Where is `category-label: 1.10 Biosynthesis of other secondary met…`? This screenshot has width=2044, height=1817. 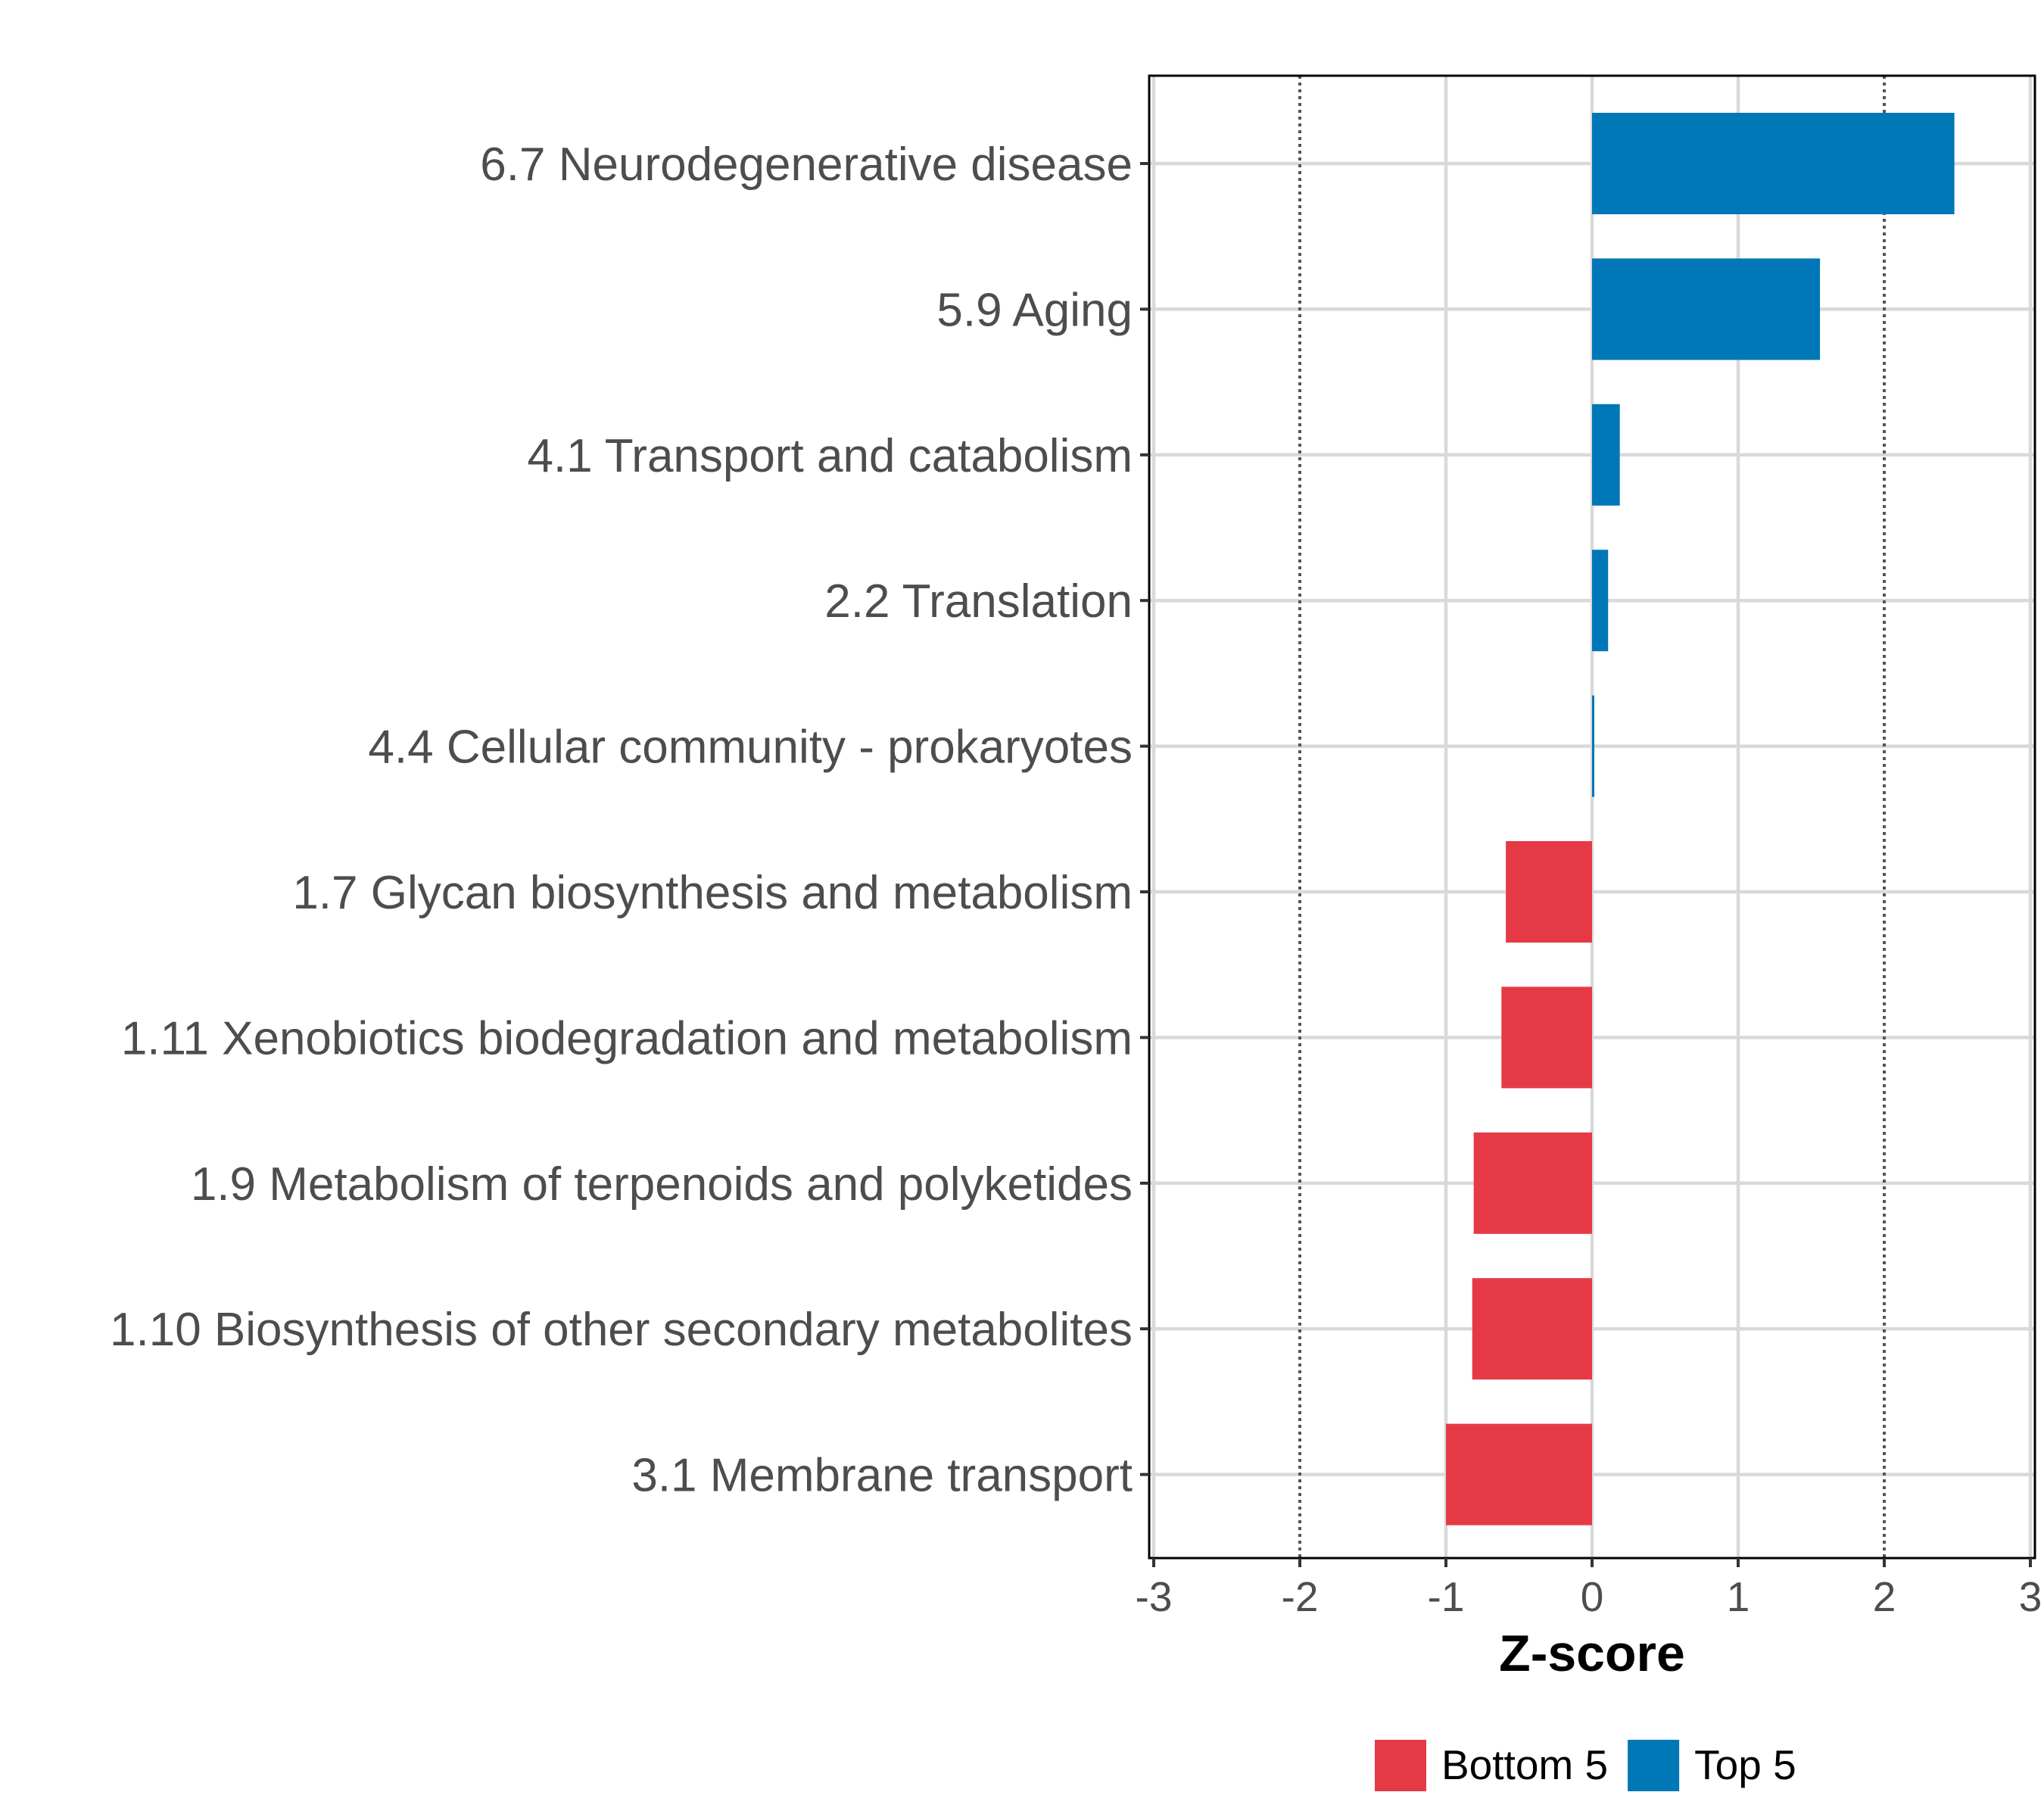
category-label: 1.10 Biosynthesis of other secondary met… is located at coordinates (621, 1330).